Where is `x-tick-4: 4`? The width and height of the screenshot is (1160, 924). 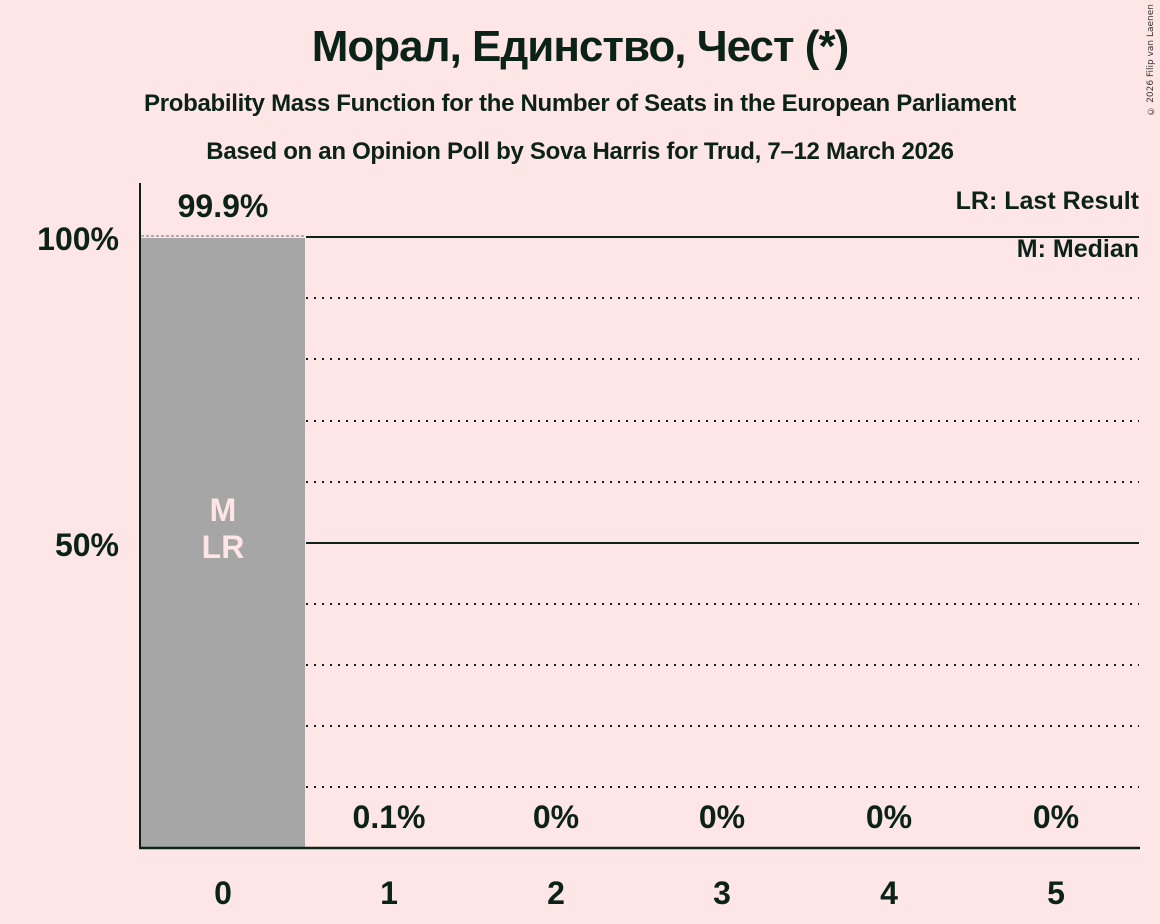
x-tick-4: 4 is located at coordinates (889, 893).